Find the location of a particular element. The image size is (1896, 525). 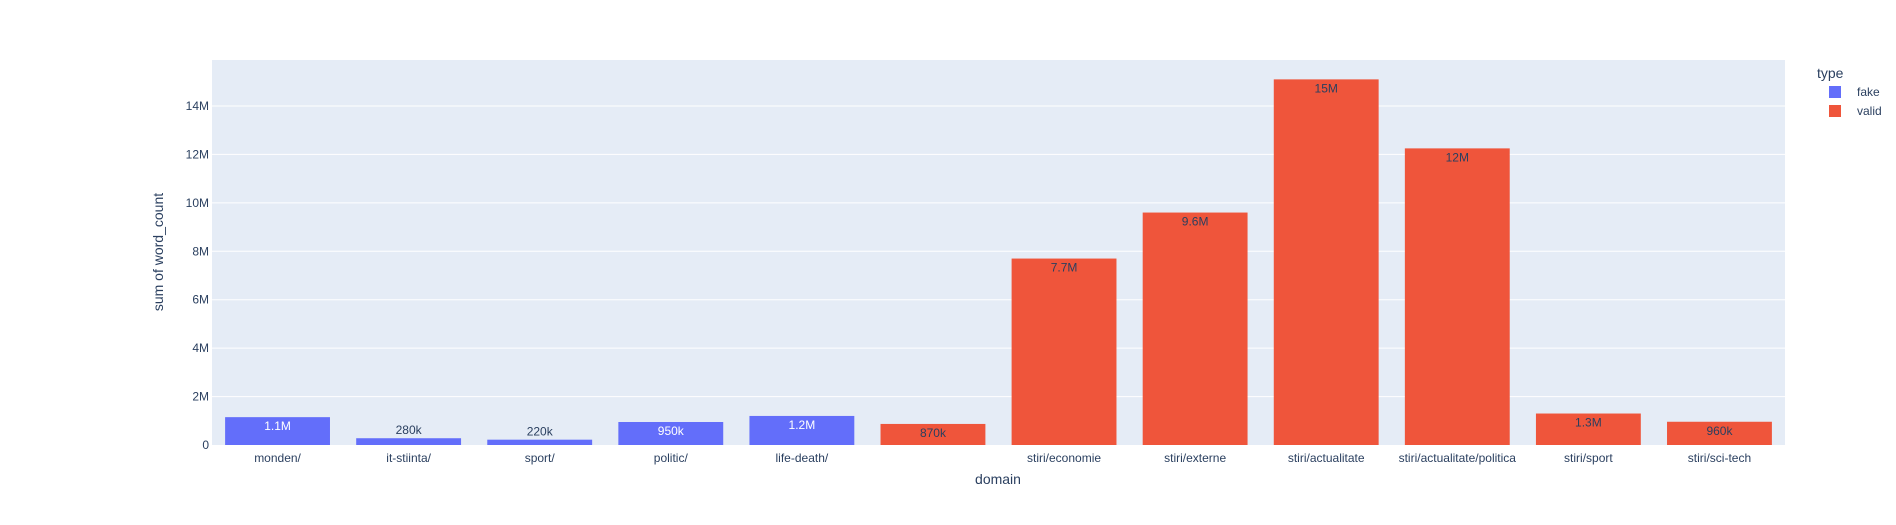

data-label: 950k is located at coordinates (671, 431).